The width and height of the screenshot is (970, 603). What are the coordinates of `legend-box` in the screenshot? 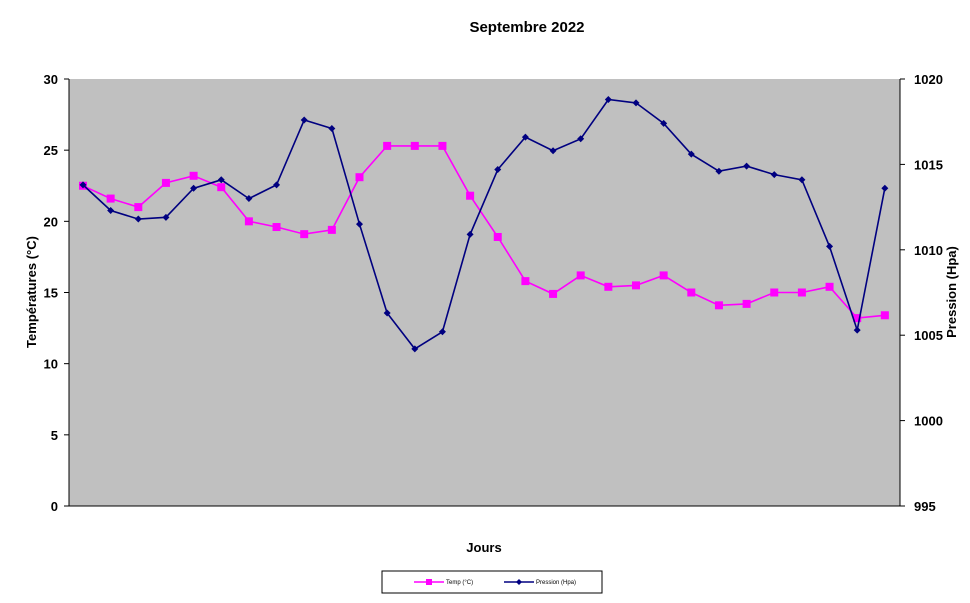 It's located at (492, 582).